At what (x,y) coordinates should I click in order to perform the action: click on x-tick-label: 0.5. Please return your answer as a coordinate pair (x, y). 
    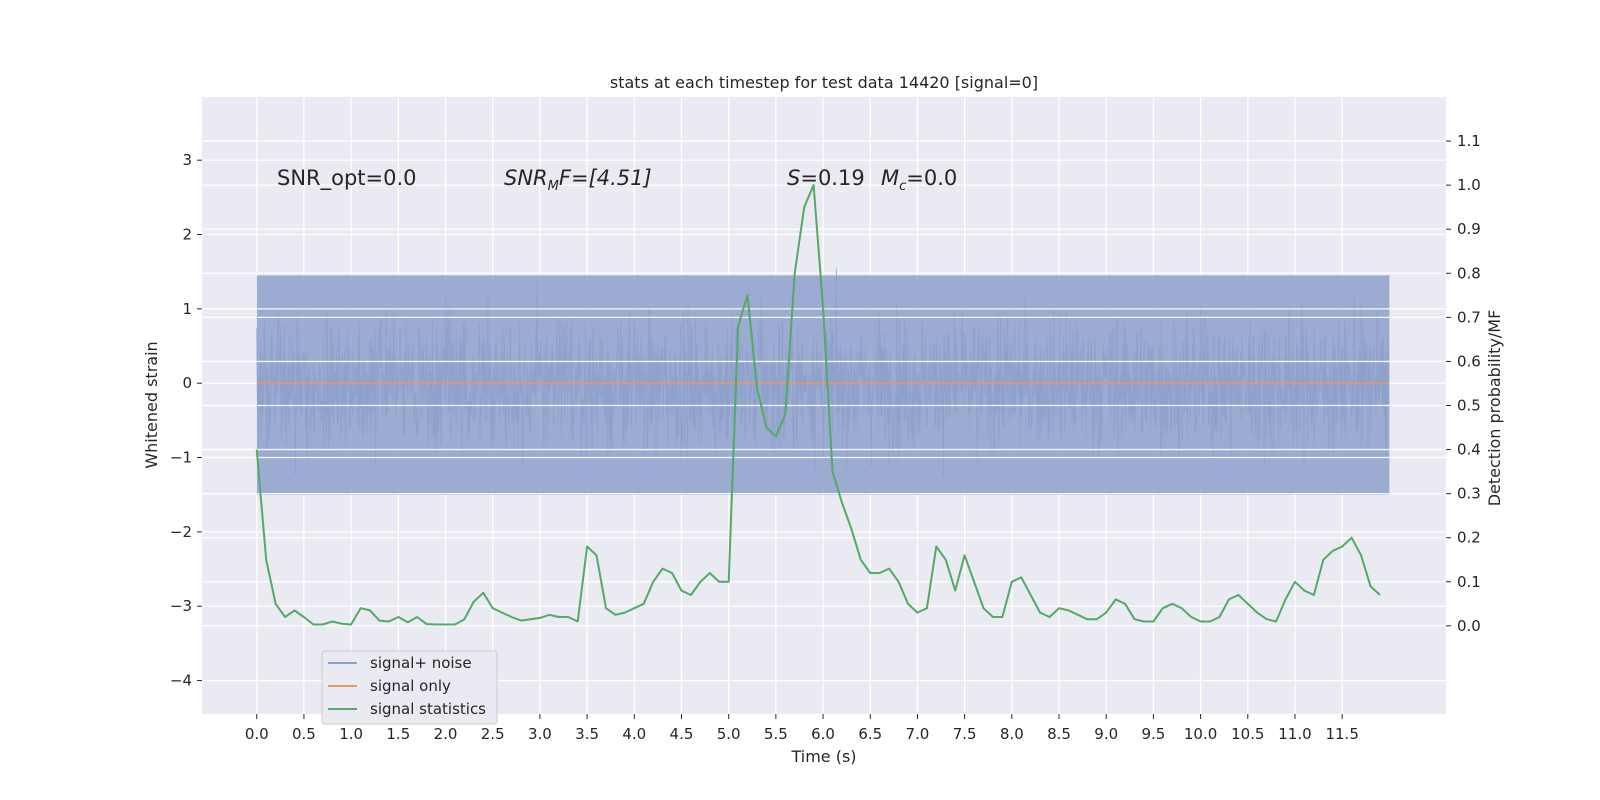
    Looking at the image, I should click on (304, 734).